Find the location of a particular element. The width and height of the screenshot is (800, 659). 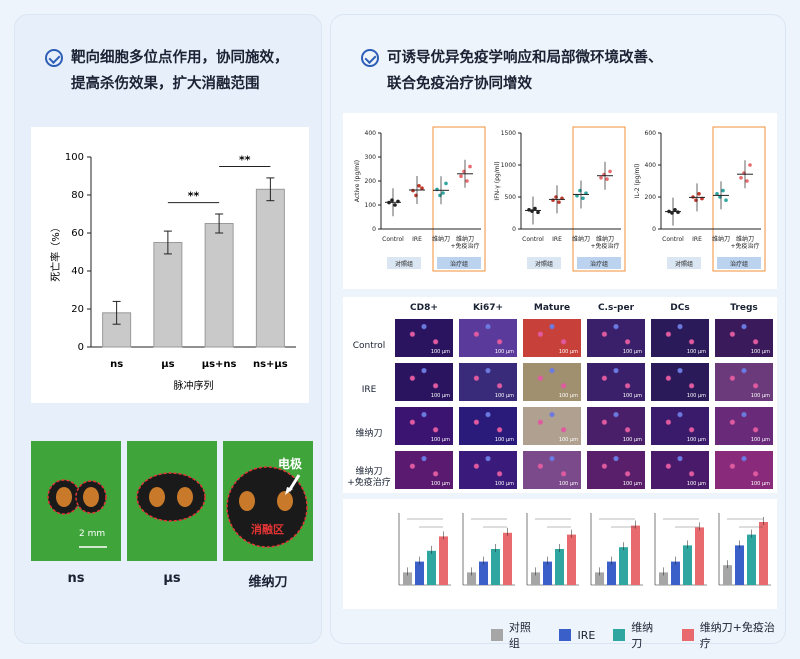

legend: 对照组 IRE 维纳刀 维纳刀+免疫治疗 is located at coordinates (638, 635).